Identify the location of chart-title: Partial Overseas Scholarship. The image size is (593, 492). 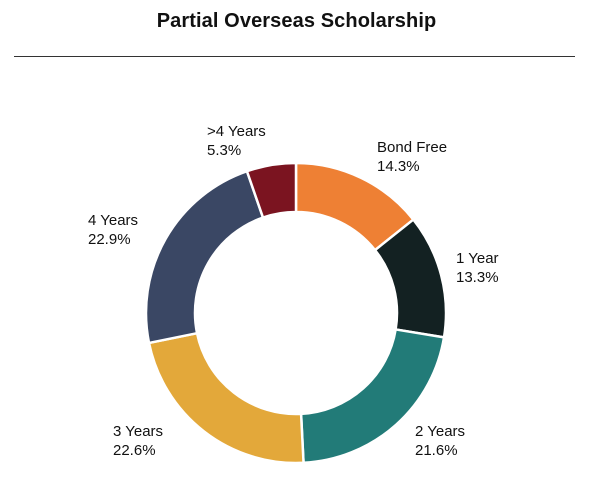
(296, 21).